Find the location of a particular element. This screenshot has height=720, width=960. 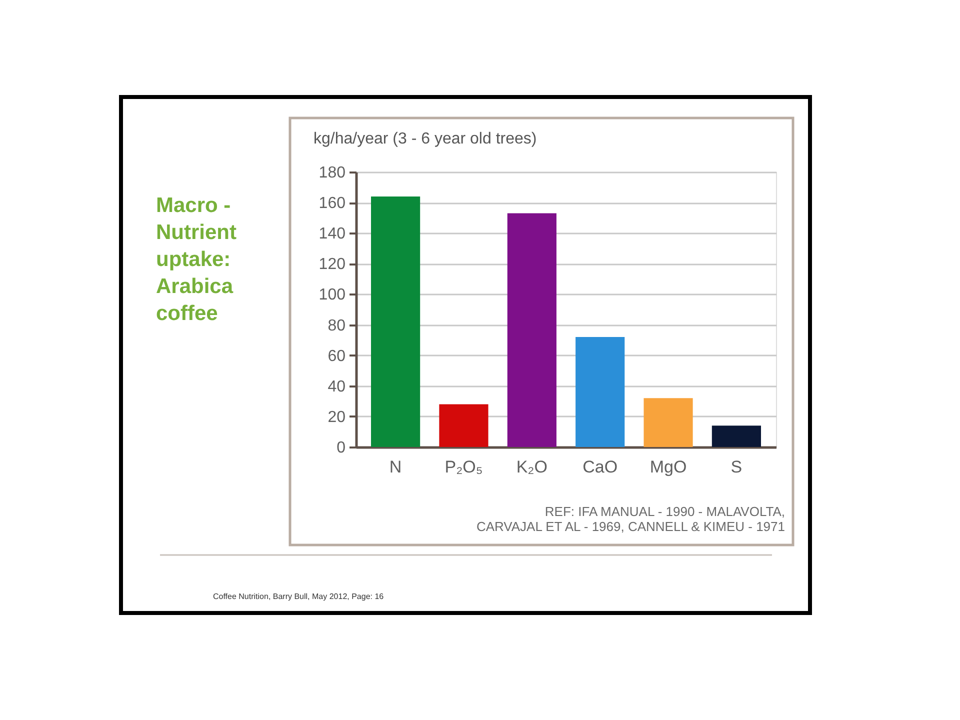

y-tick-label: 120 is located at coordinates (332, 265).